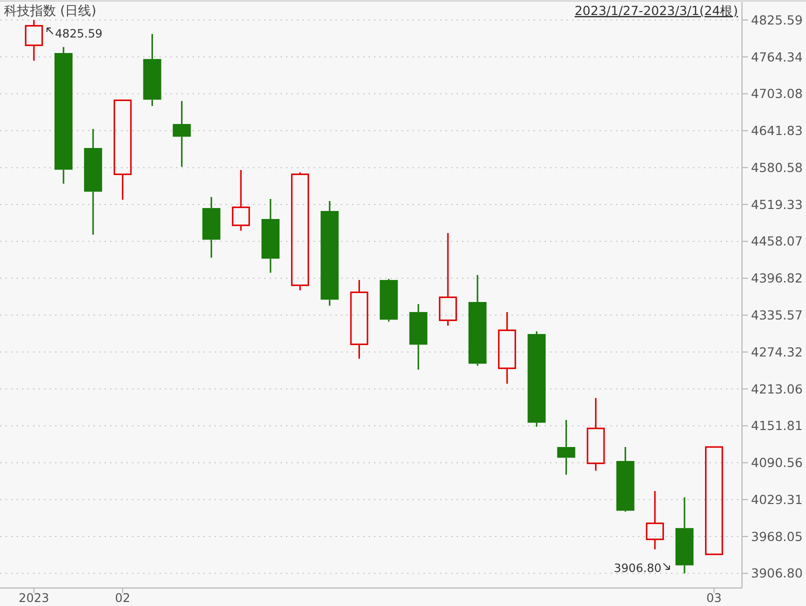  Describe the element at coordinates (777, 573) in the screenshot. I see `y-tick-label: 3906.80` at that location.